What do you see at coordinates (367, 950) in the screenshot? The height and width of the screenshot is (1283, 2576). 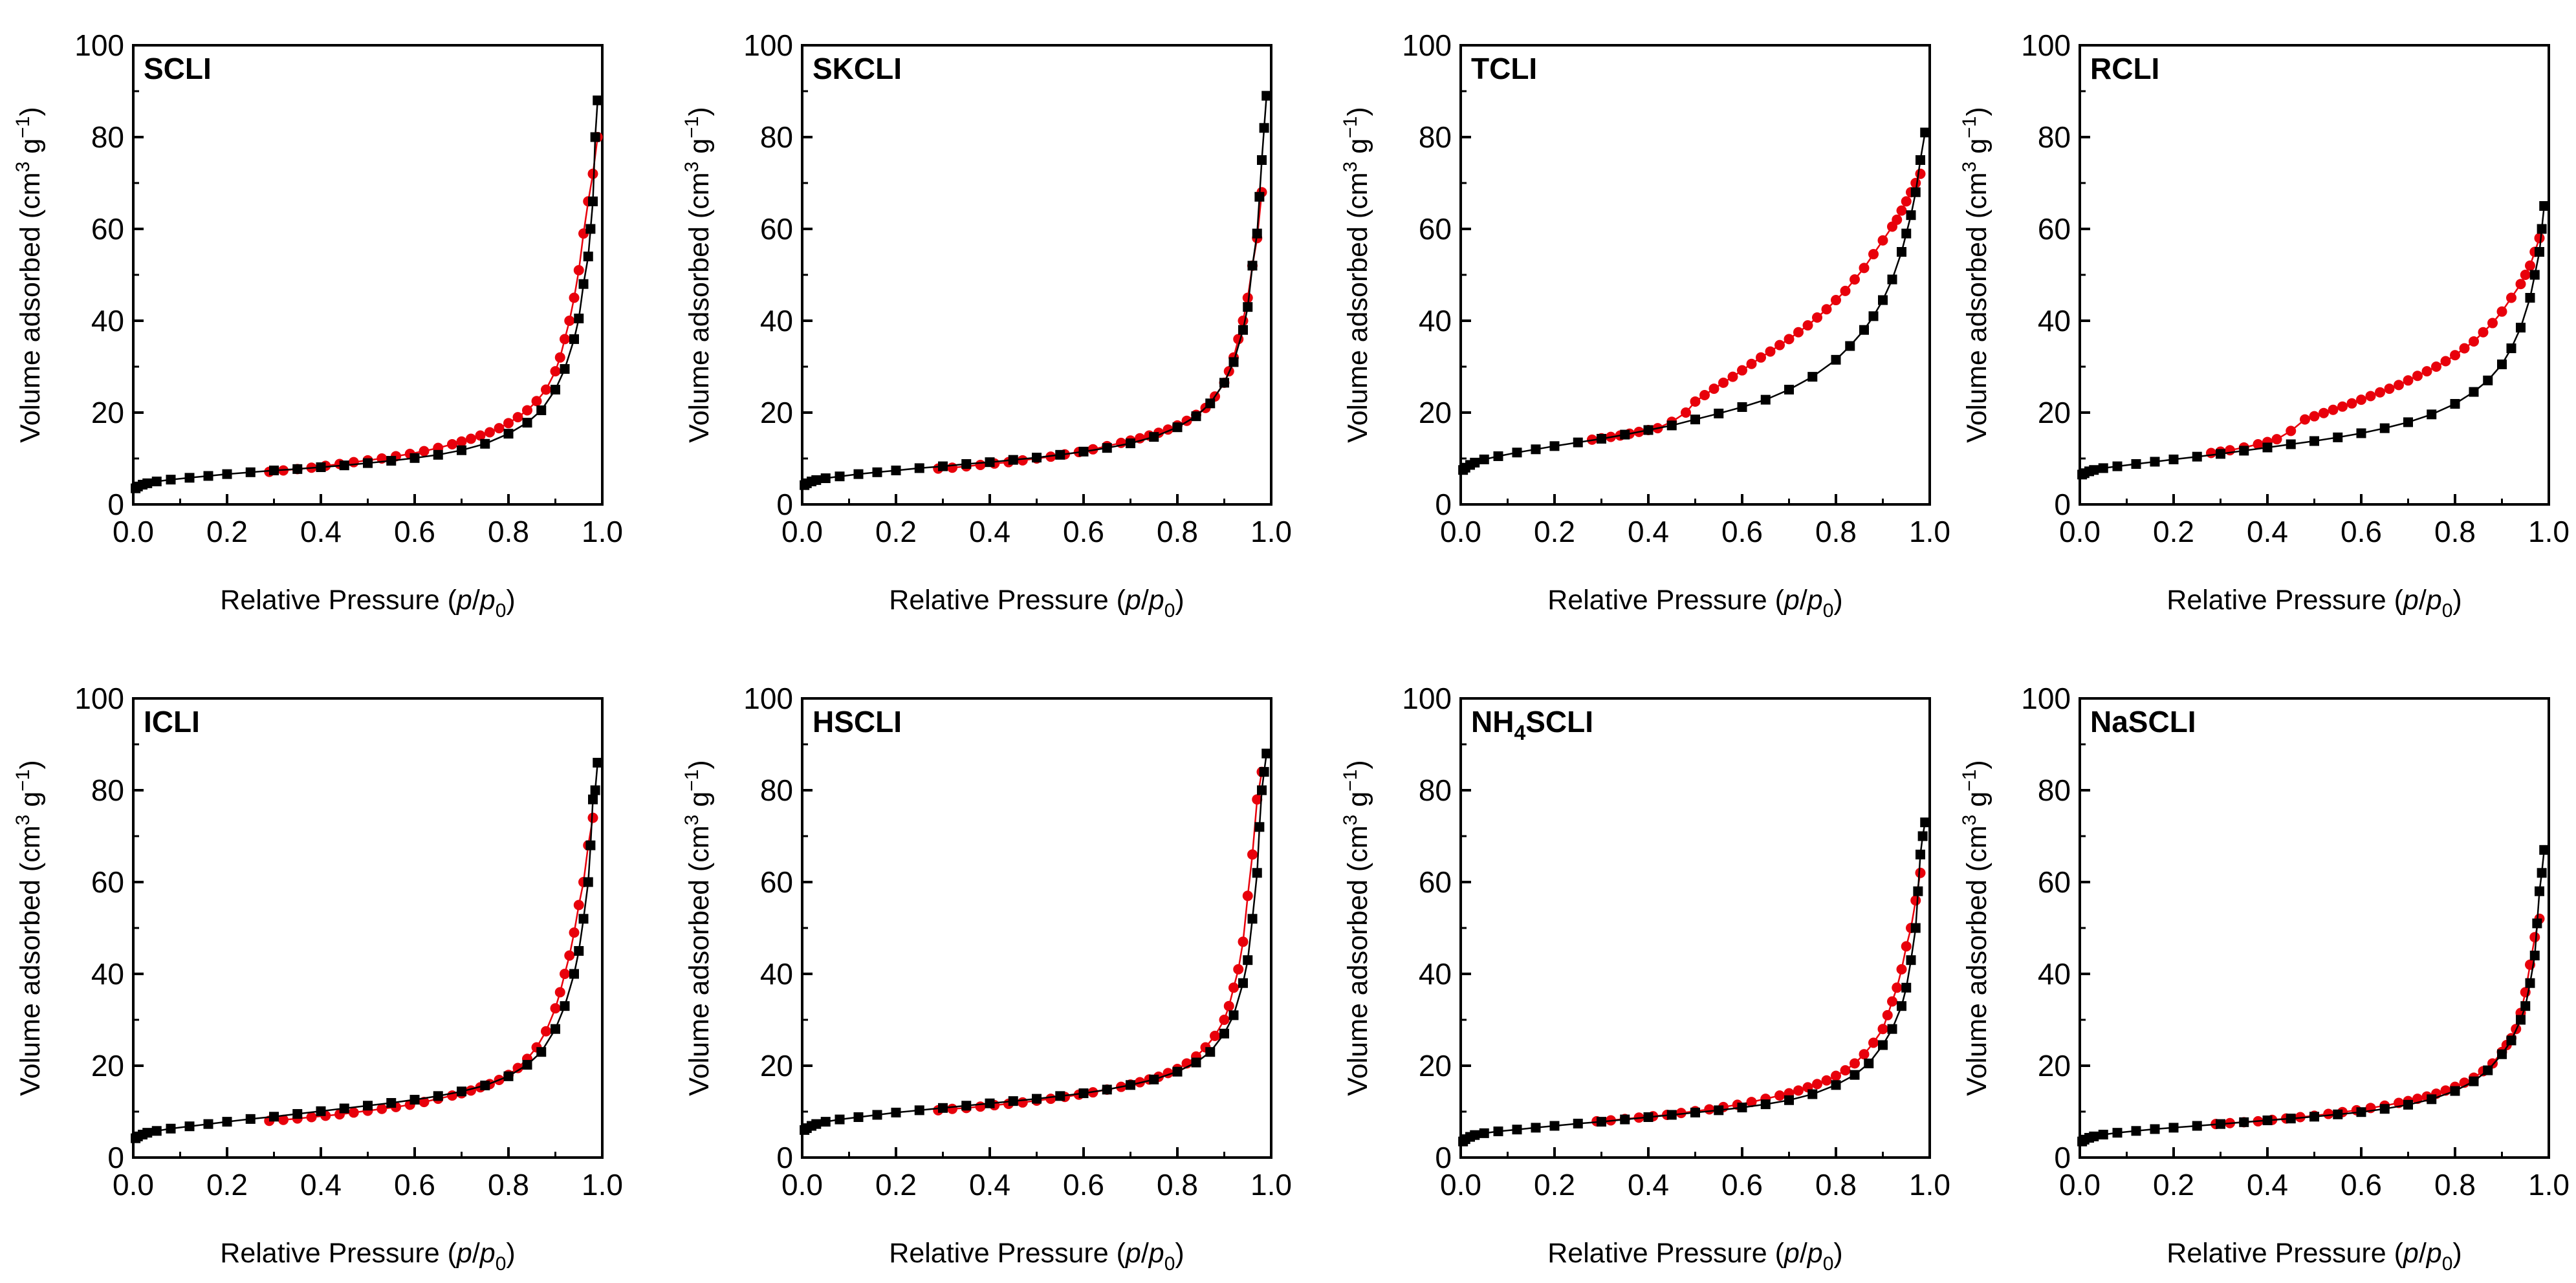 I see `series-line-adsorption` at bounding box center [367, 950].